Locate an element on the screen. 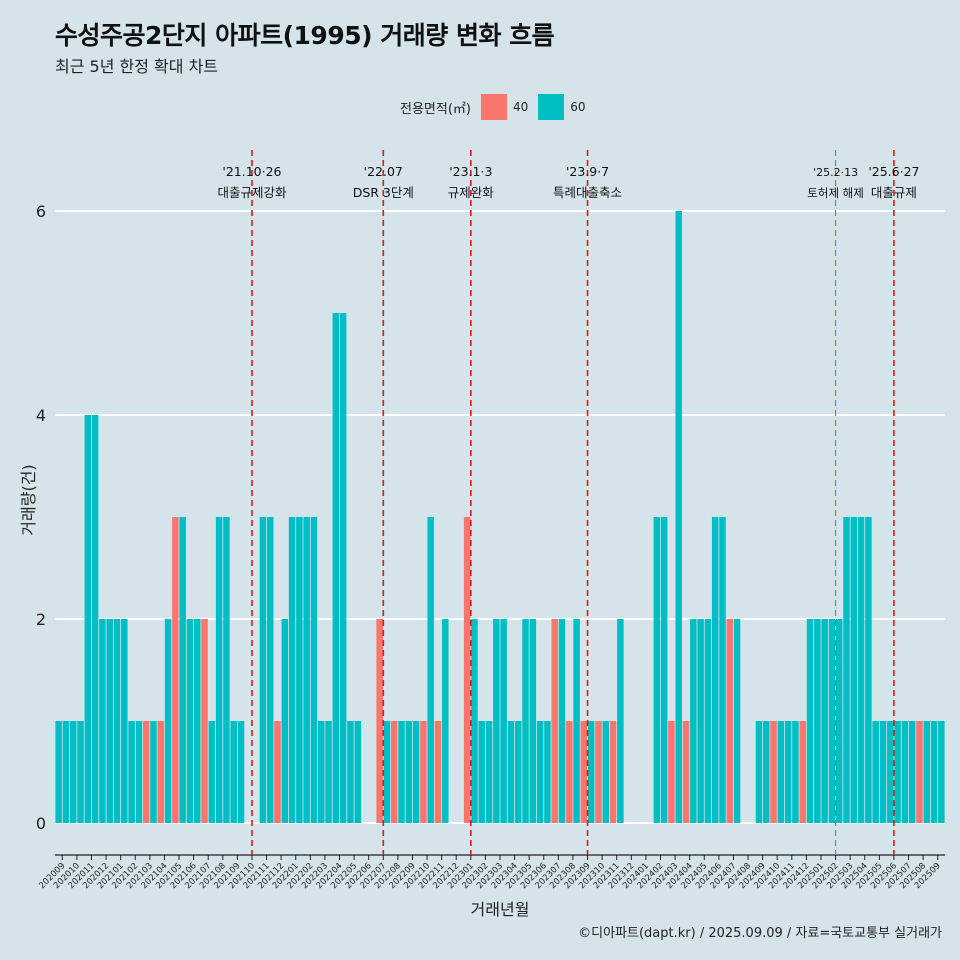 The image size is (960, 960). legend: 전용면적(㎡) 40 60 is located at coordinates (493, 107).